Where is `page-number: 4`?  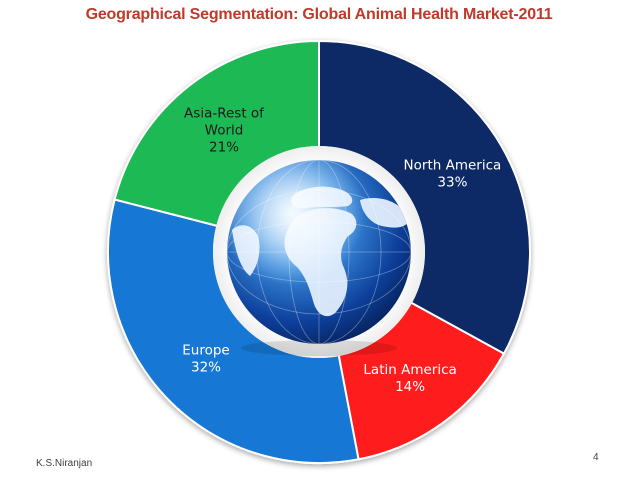
page-number: 4 is located at coordinates (596, 457).